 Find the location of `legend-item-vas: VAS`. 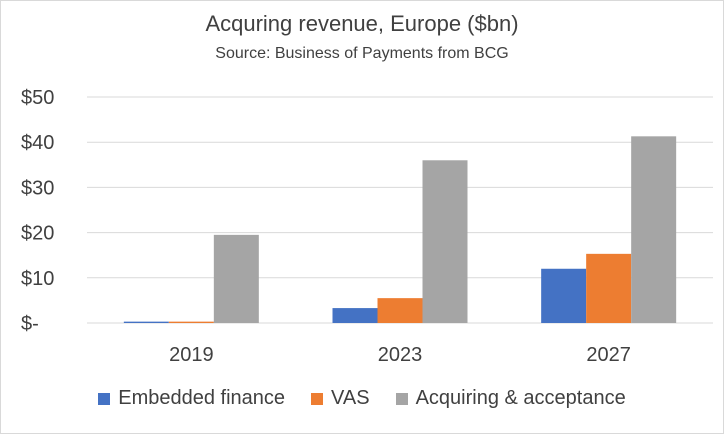

legend-item-vas: VAS is located at coordinates (340, 398).